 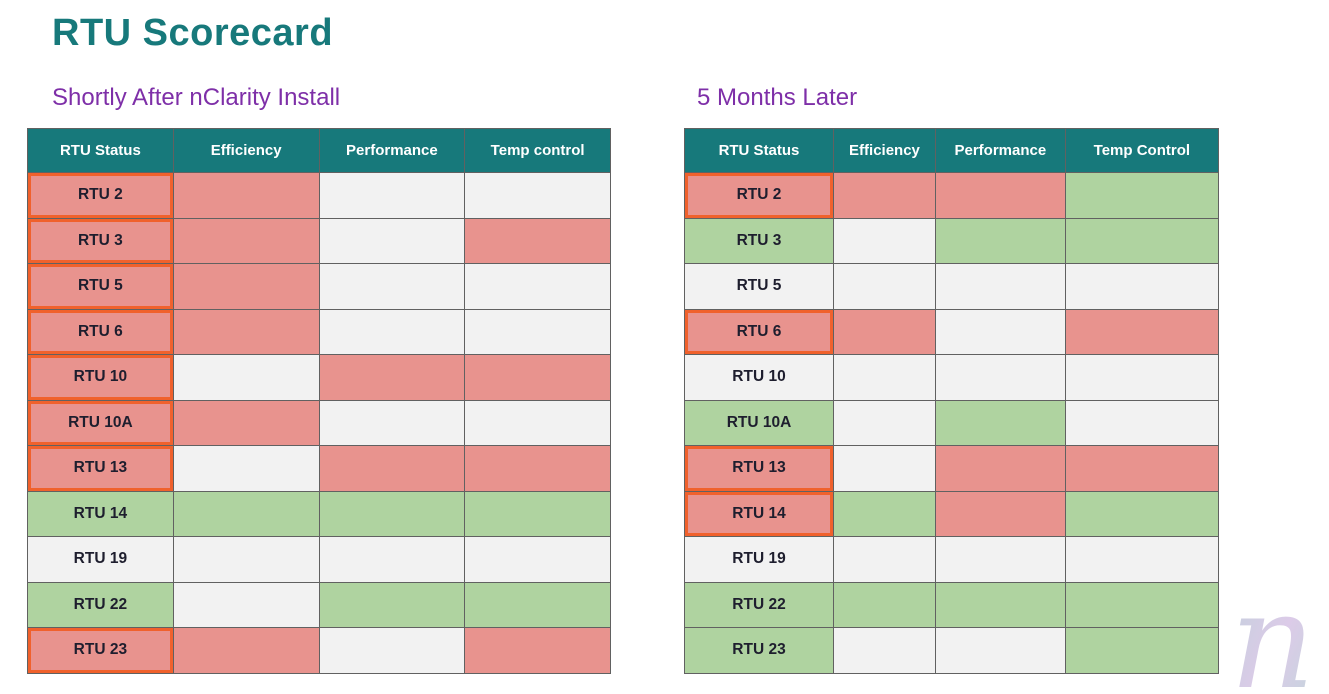 I want to click on rtu-status-cell: RTU 22, so click(x=759, y=604).